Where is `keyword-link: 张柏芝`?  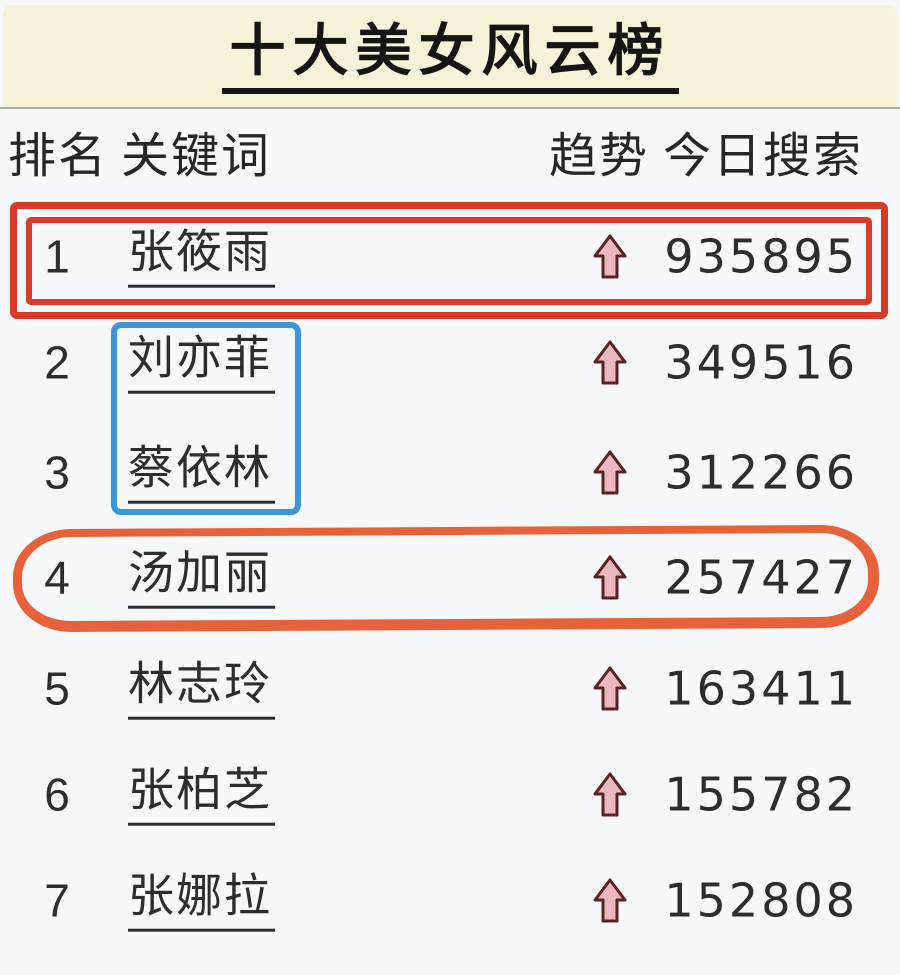 keyword-link: 张柏芝 is located at coordinates (201, 795).